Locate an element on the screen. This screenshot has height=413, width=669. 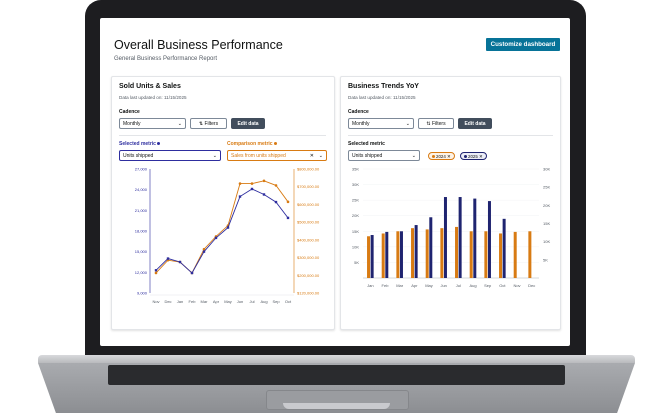
right-tick-label: $600,000.00 is located at coordinates (308, 204).